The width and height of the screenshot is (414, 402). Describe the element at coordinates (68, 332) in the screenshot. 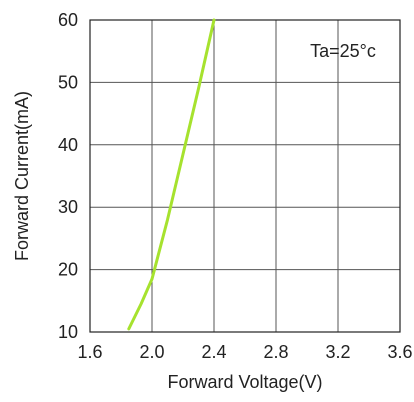

I see `y-tick-label: 10` at that location.